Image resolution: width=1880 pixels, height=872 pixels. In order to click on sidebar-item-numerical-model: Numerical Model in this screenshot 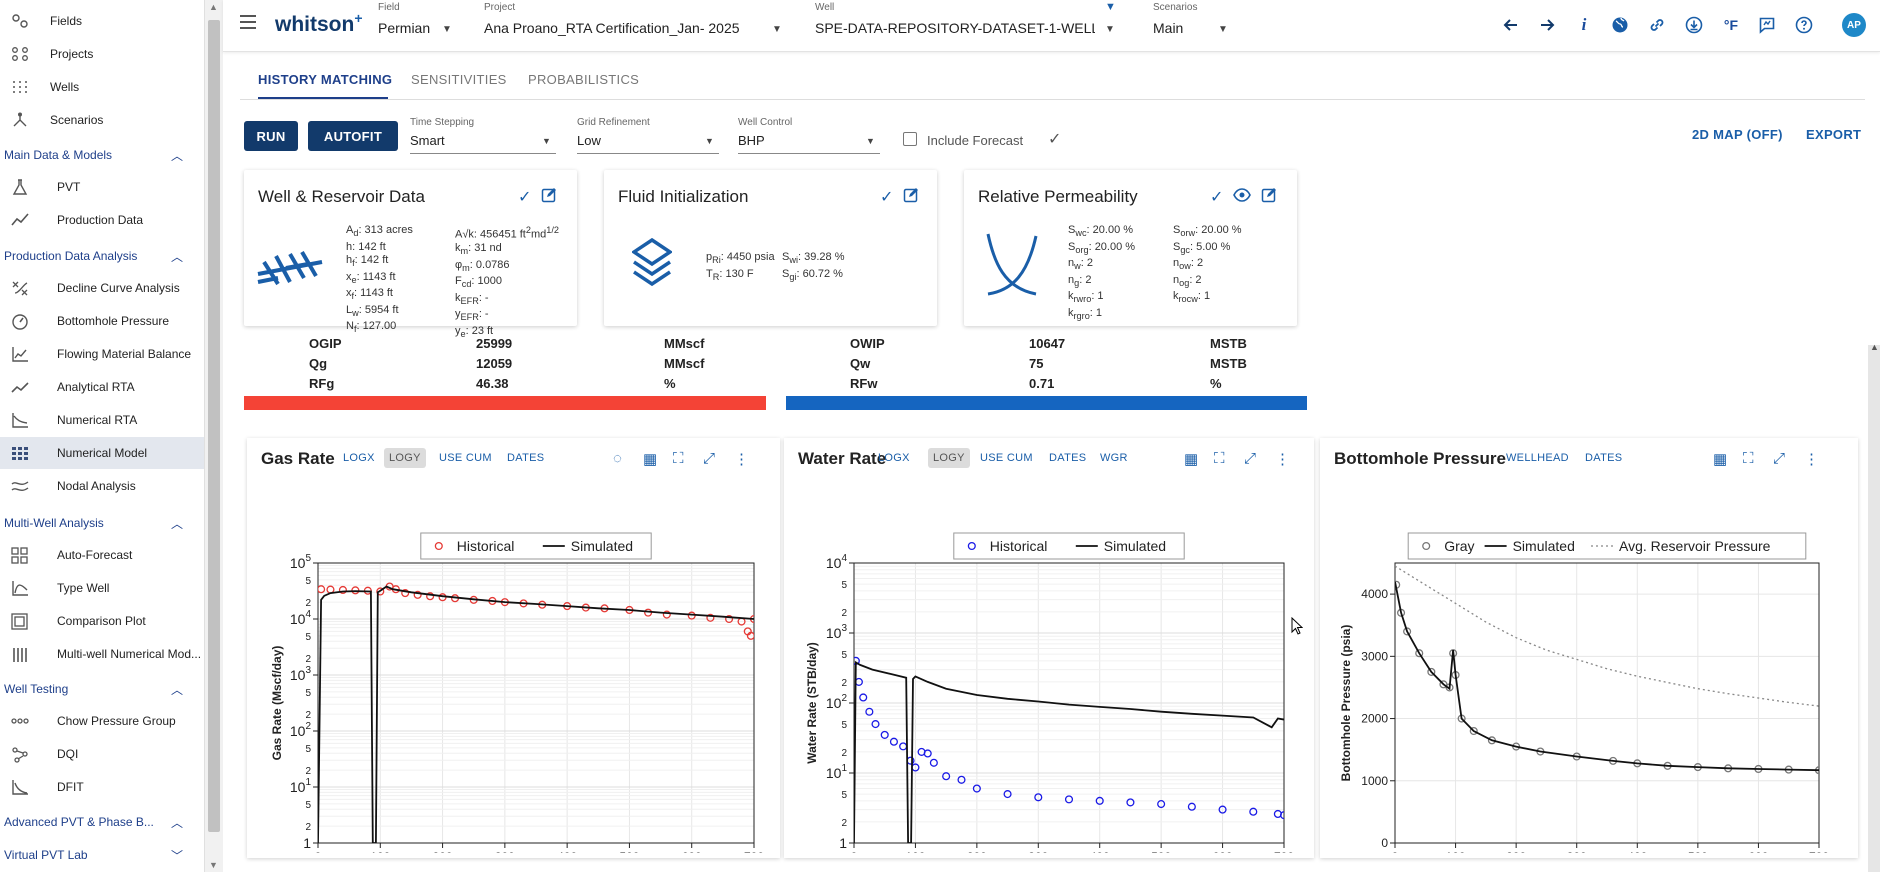, I will do `click(102, 453)`.